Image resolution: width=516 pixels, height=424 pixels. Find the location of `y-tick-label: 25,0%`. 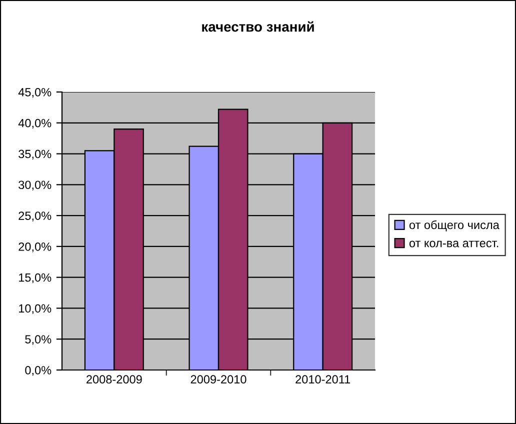

y-tick-label: 25,0% is located at coordinates (35, 217).